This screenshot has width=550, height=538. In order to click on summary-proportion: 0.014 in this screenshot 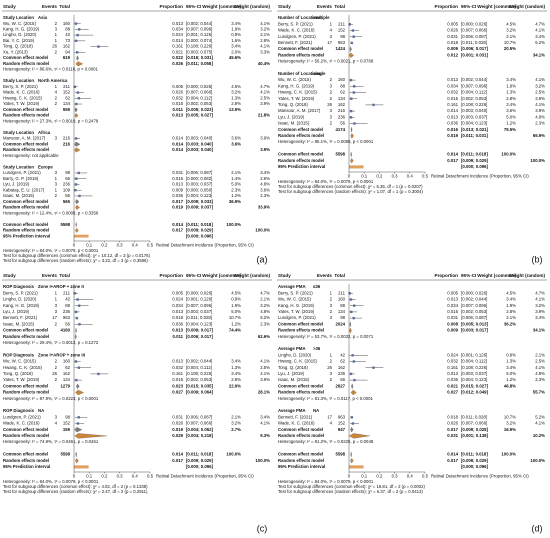, I will do `click(177, 224)`.